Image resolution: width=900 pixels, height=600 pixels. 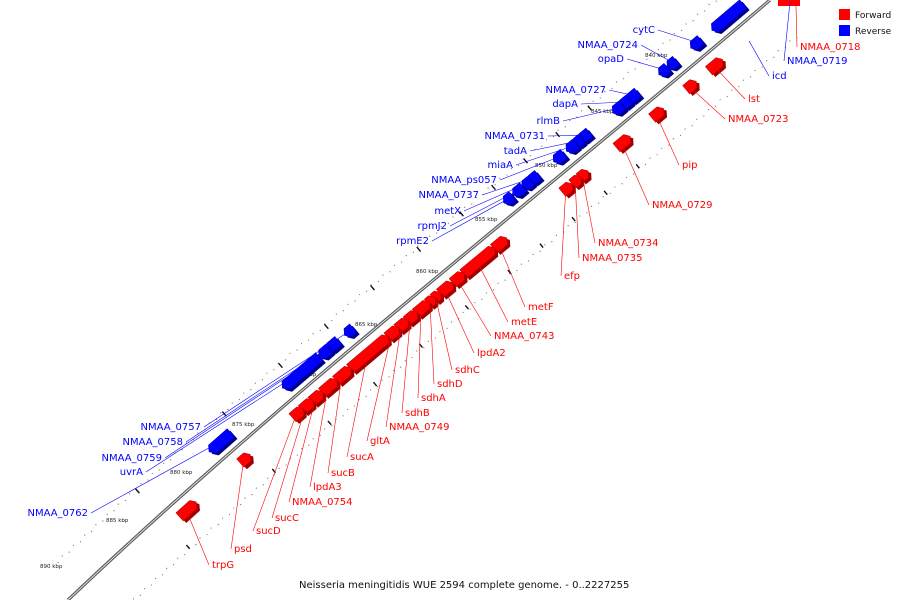 I want to click on gene-NMAA_0727-leader, so click(x=621, y=92).